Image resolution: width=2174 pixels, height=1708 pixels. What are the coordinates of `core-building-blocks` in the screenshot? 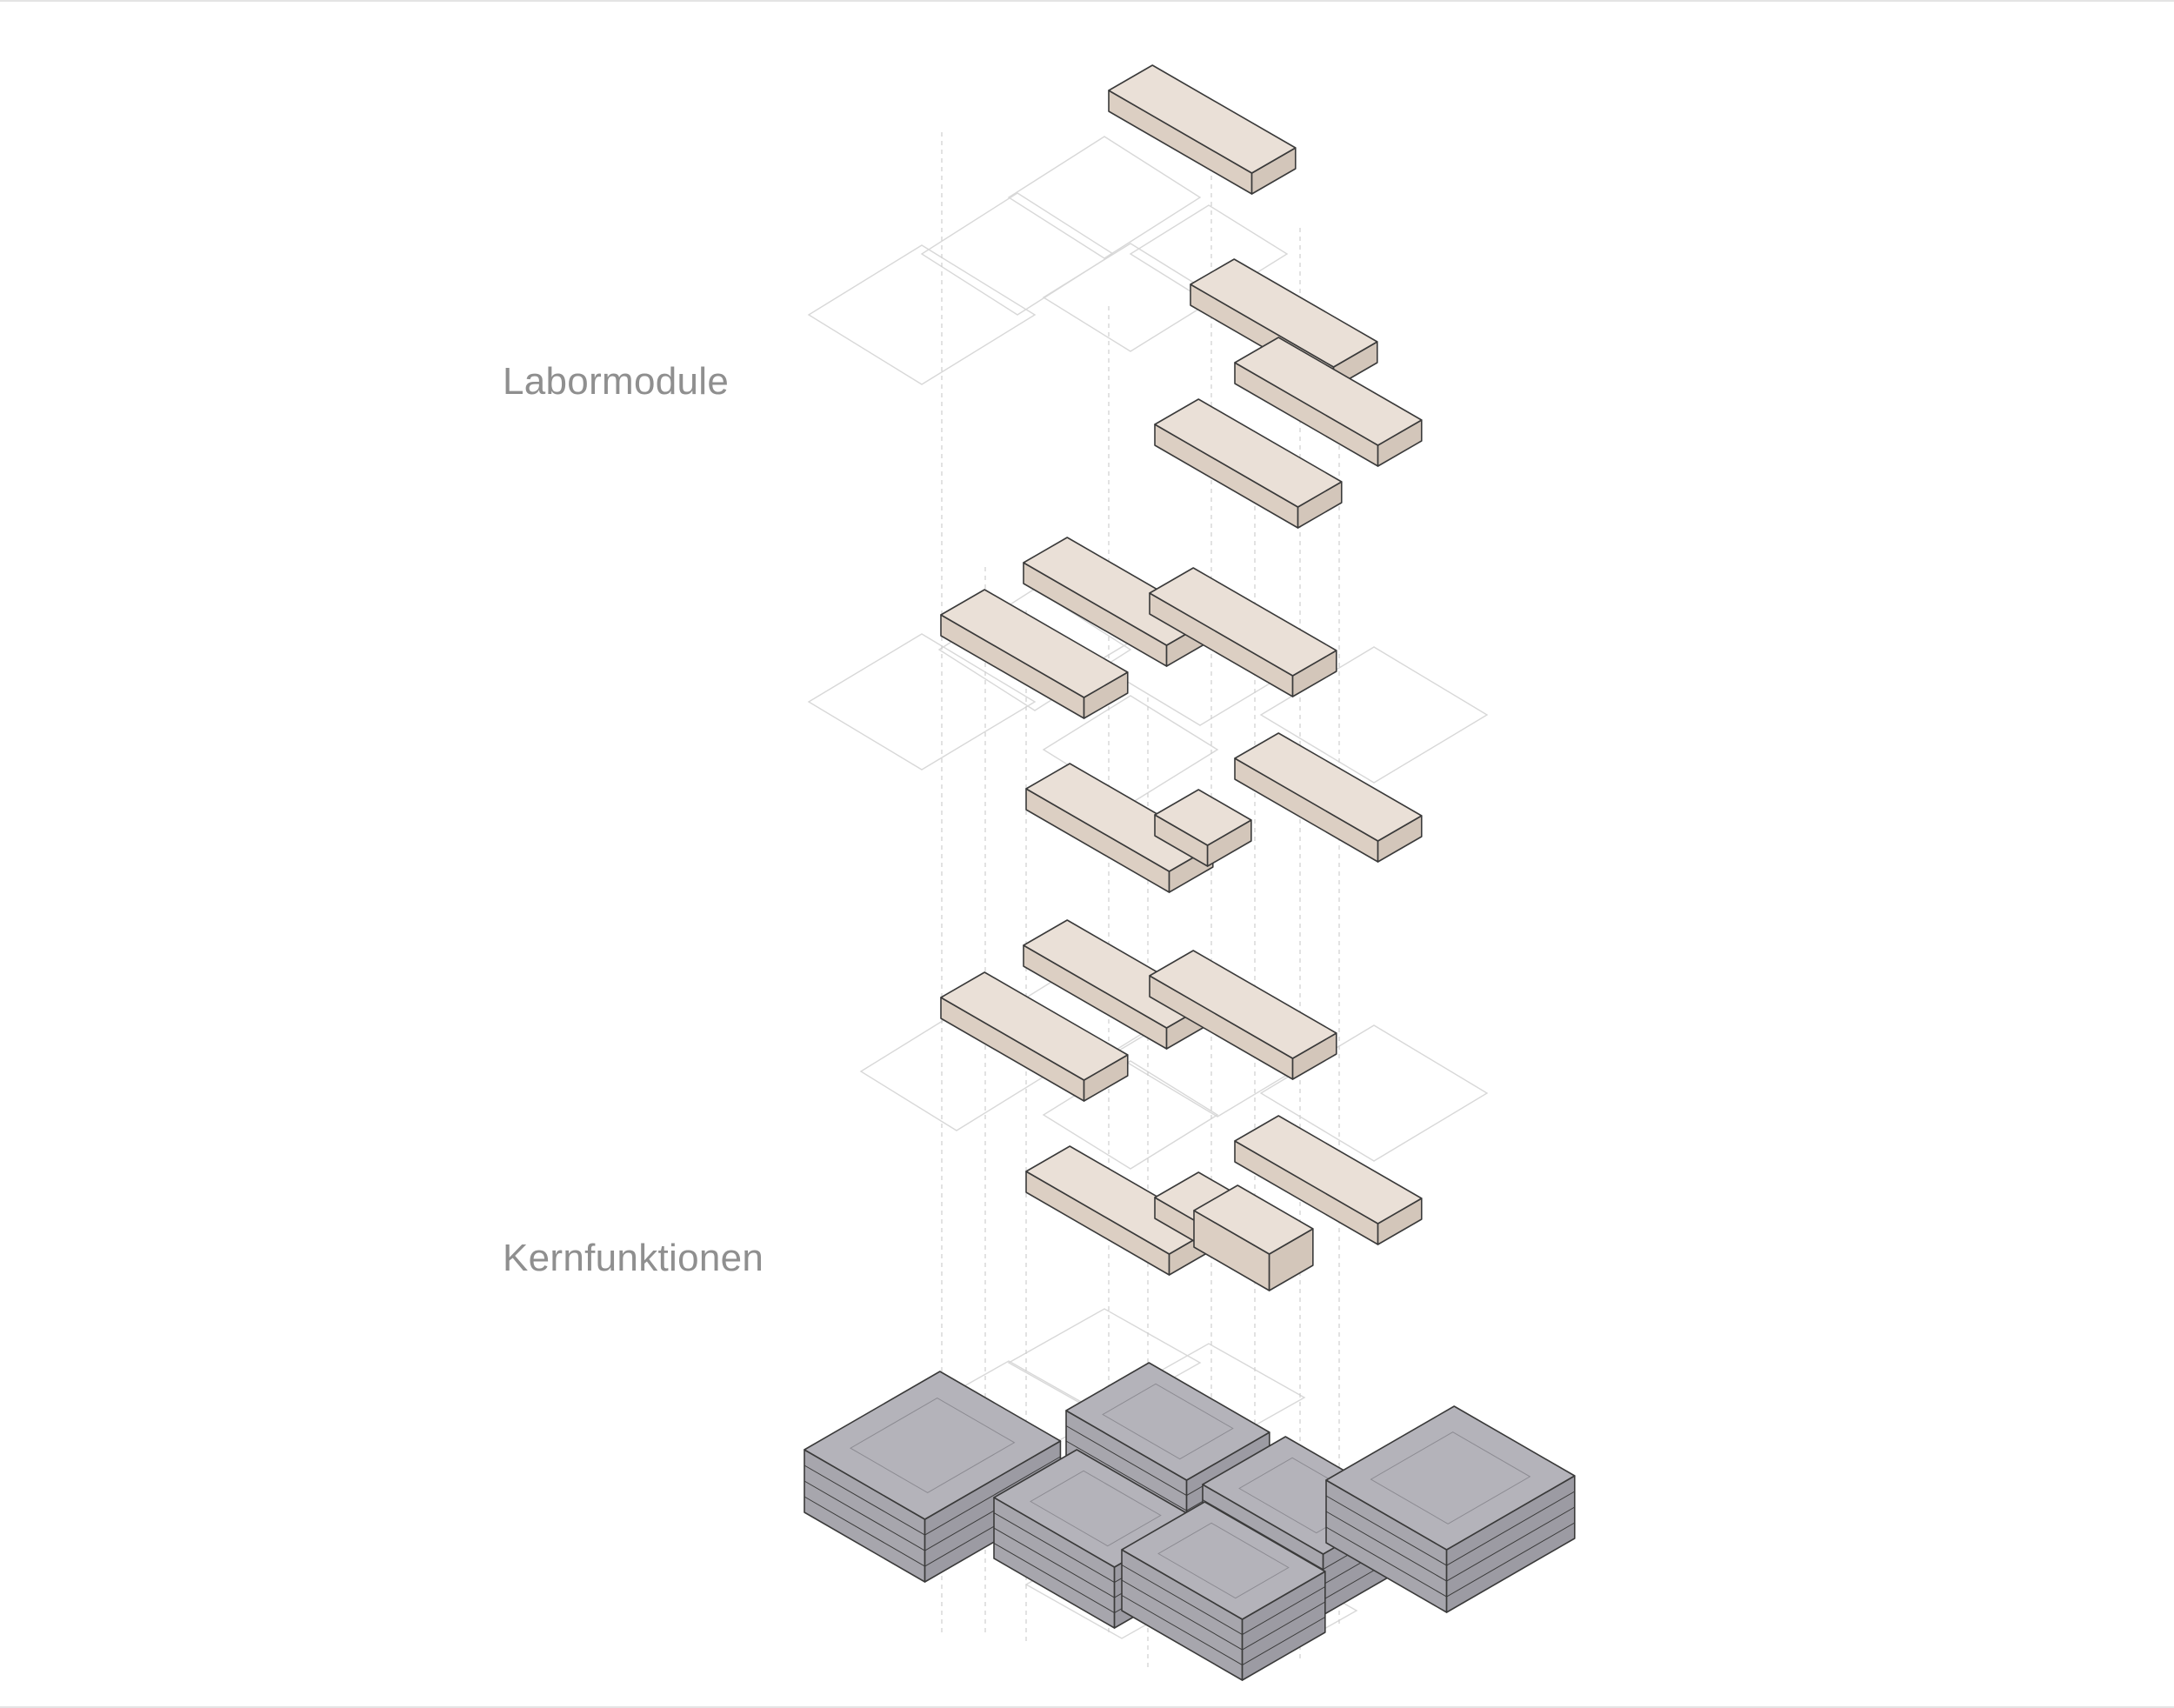 It's located at (1190, 1521).